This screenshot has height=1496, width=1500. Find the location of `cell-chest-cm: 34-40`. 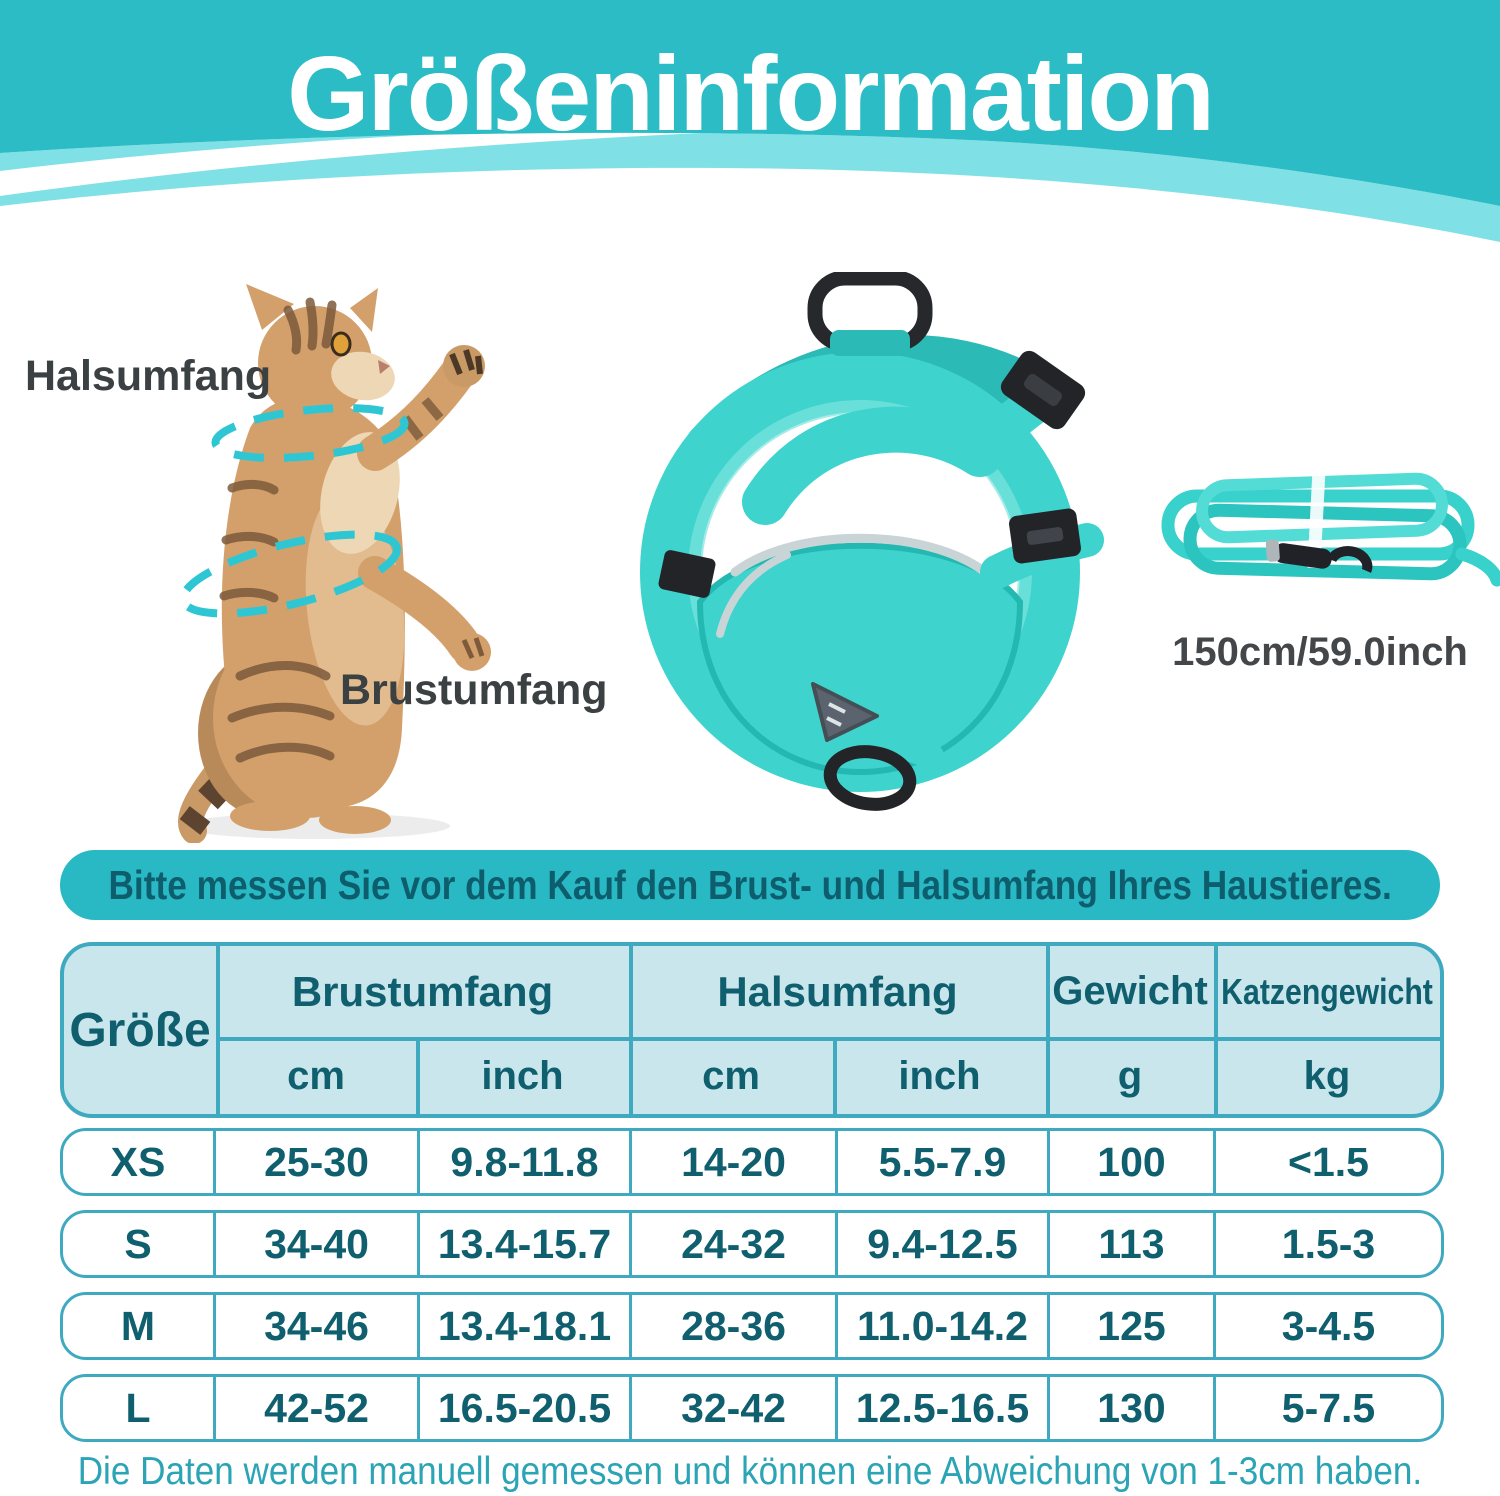

cell-chest-cm: 34-40 is located at coordinates (318, 1244).